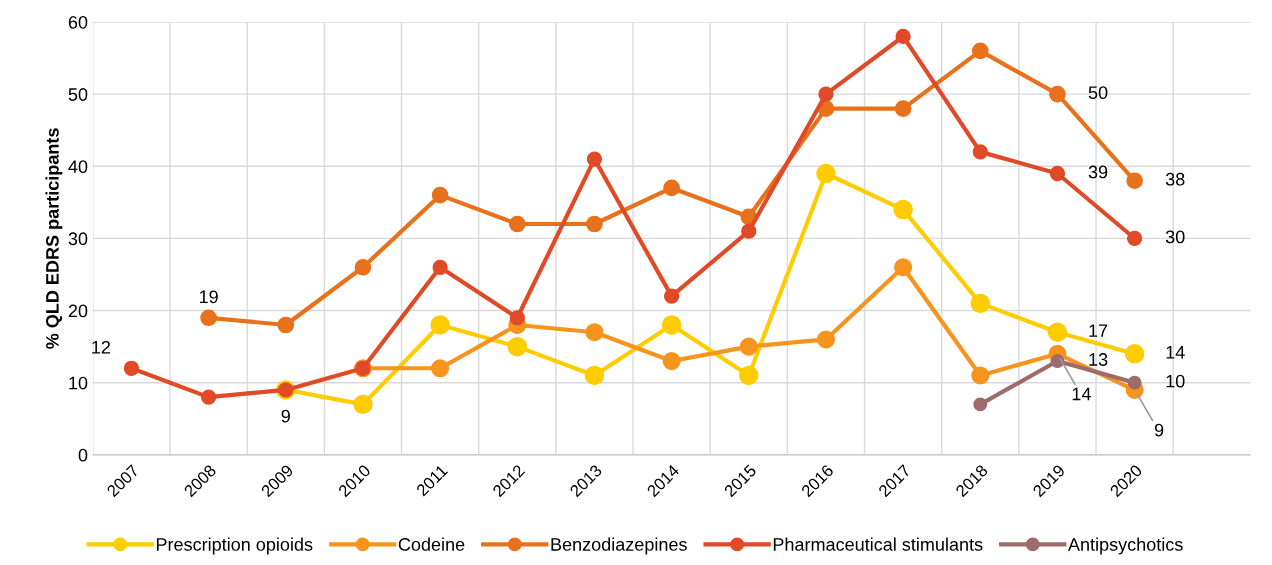 The width and height of the screenshot is (1272, 565). What do you see at coordinates (1125, 546) in the screenshot?
I see `legend-label: Antipsychotics` at bounding box center [1125, 546].